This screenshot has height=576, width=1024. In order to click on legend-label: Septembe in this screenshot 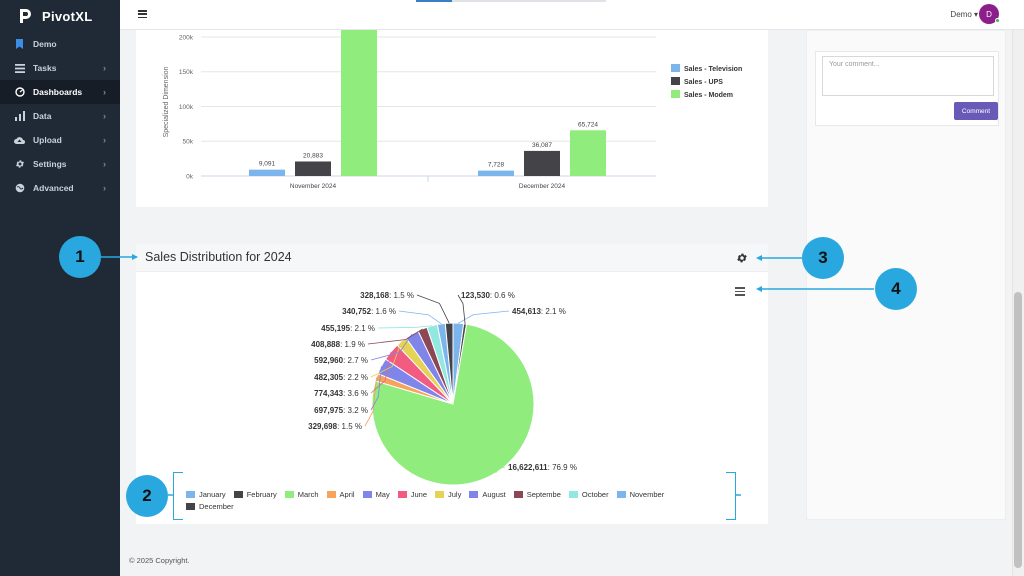, I will do `click(543, 494)`.